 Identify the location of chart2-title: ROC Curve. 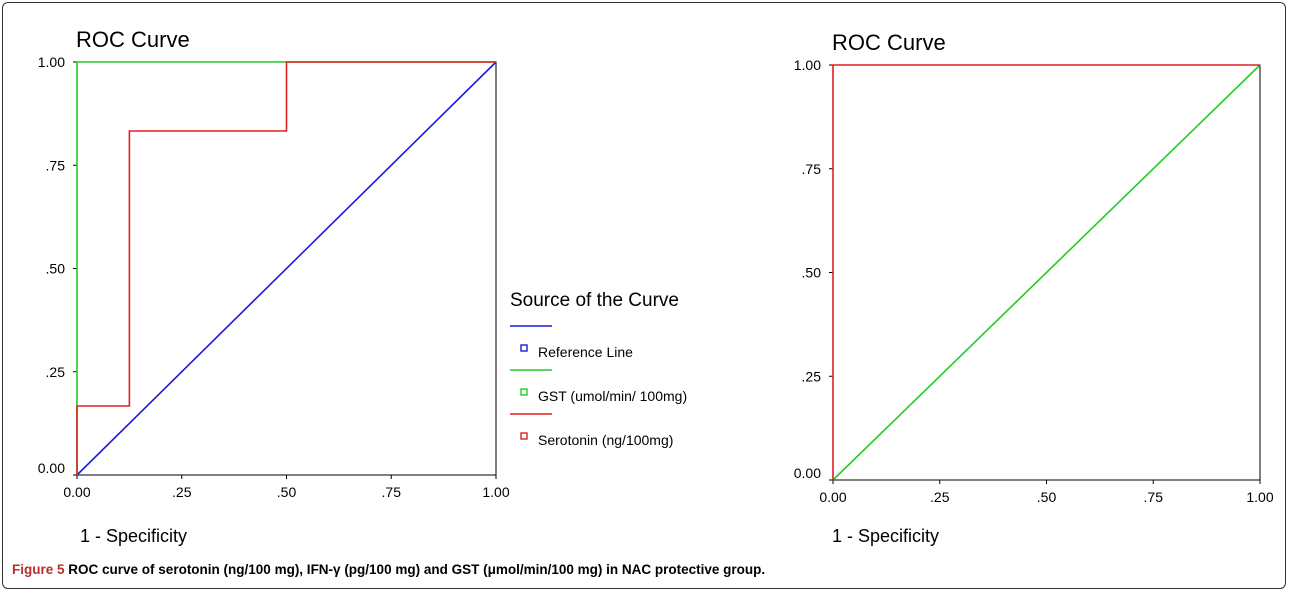
(889, 42).